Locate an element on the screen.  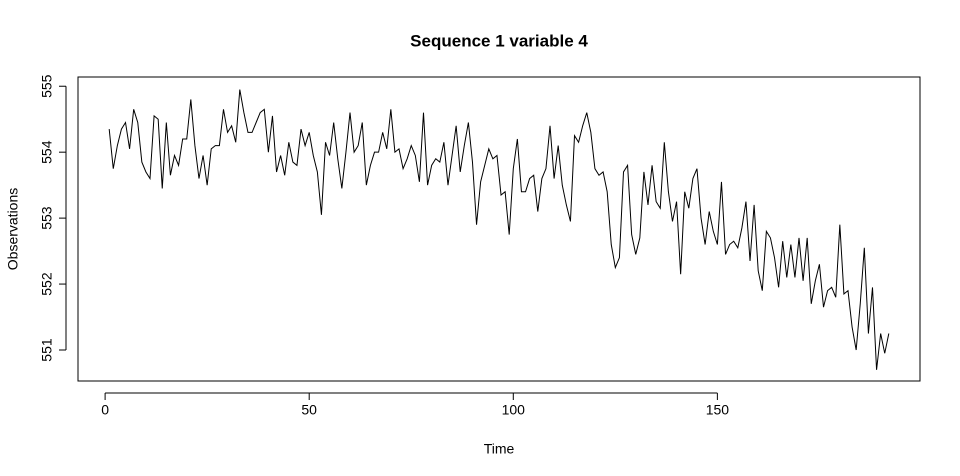
x-axis-label: Time is located at coordinates (499, 449).